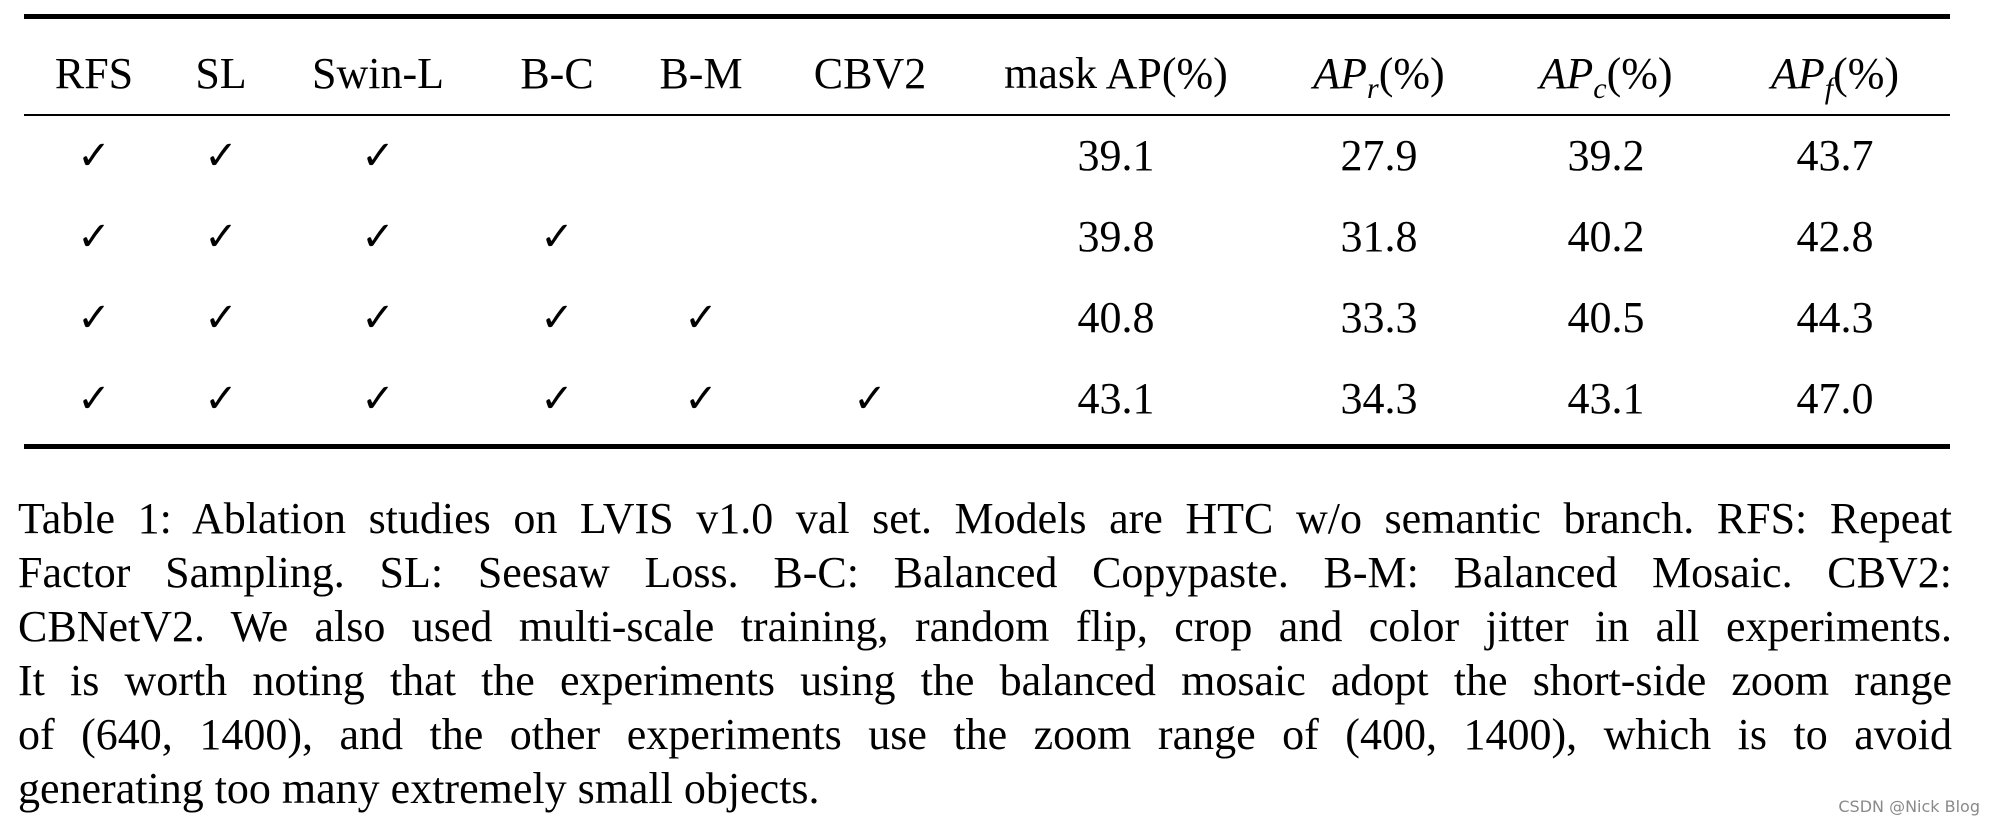 The width and height of the screenshot is (1992, 830). What do you see at coordinates (1909, 806) in the screenshot?
I see `watermark: CSDN @Nick Blog` at bounding box center [1909, 806].